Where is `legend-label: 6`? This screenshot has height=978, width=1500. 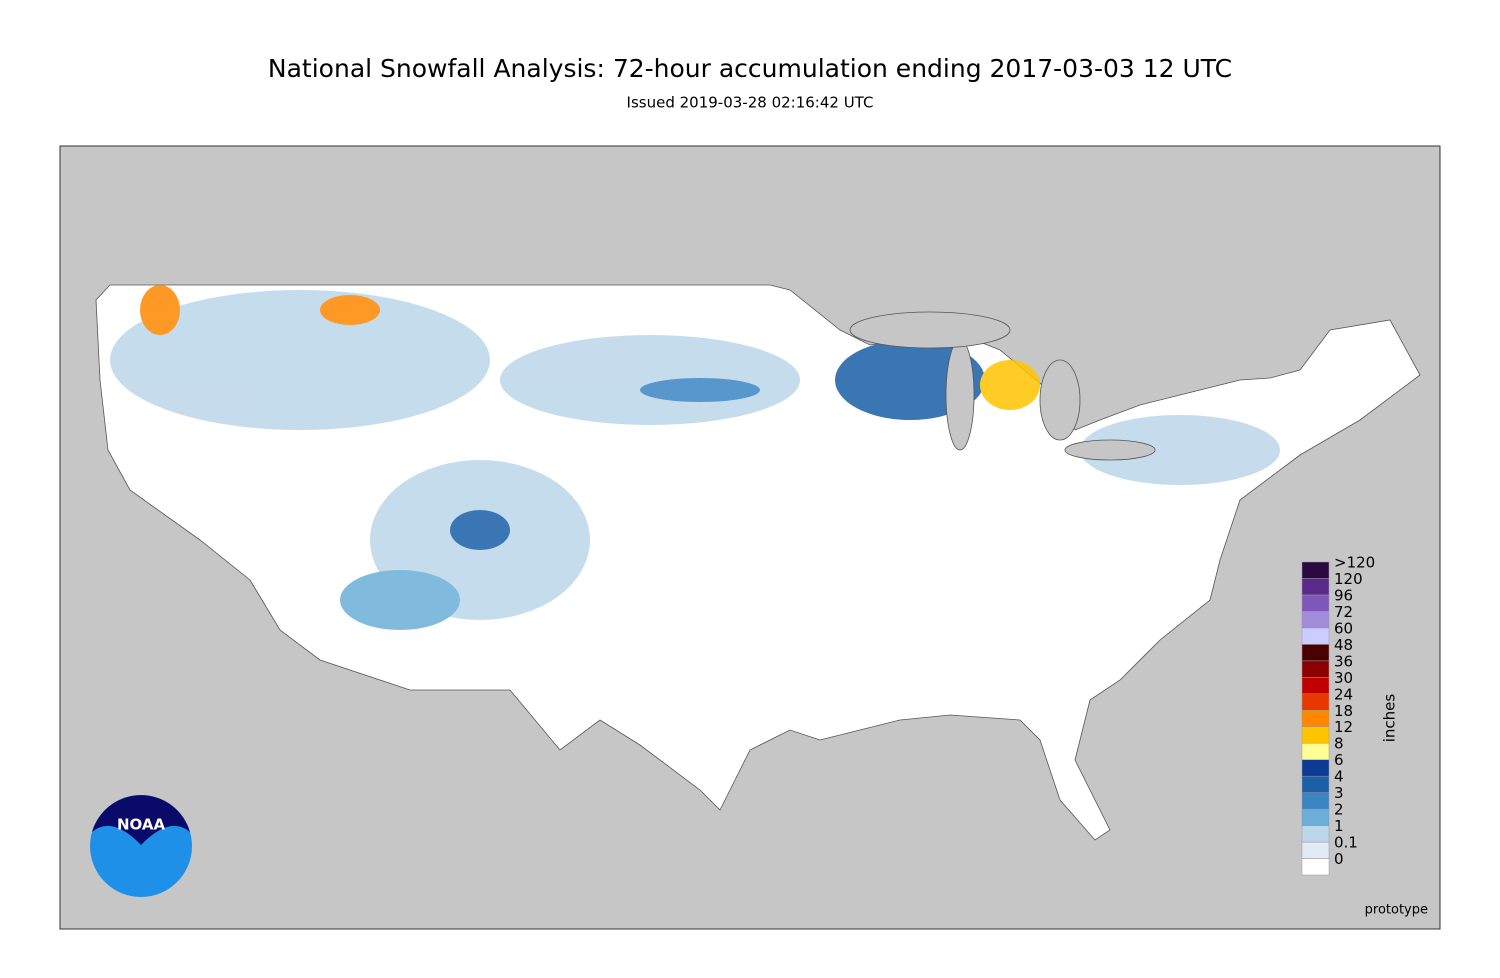
legend-label: 6 is located at coordinates (1339, 760).